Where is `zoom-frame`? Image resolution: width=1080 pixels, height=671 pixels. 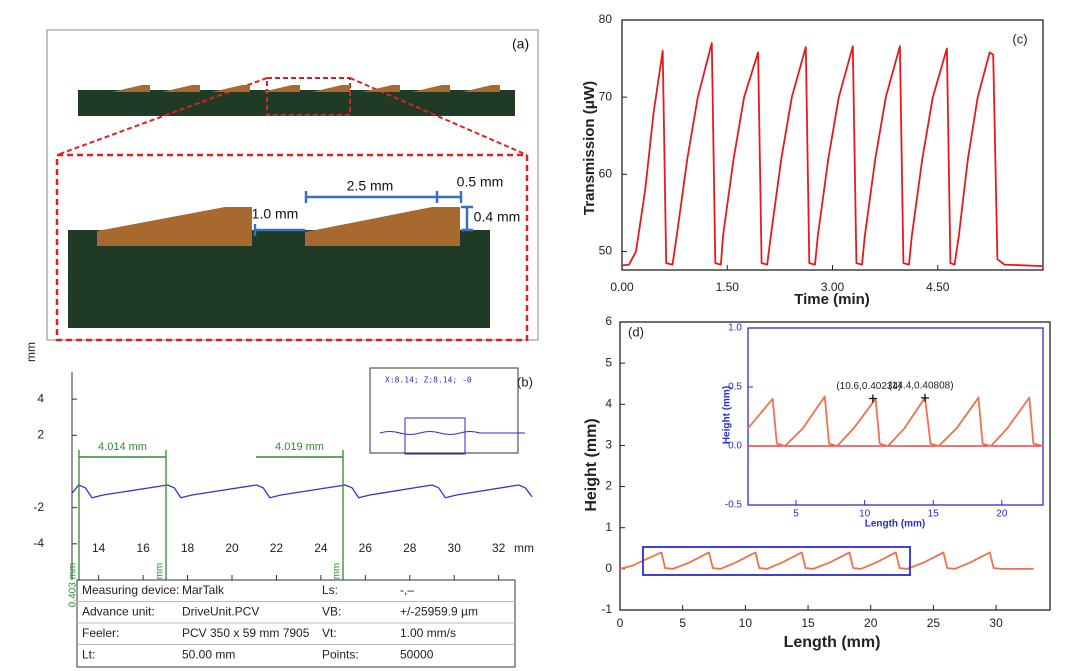 zoom-frame is located at coordinates (292, 247).